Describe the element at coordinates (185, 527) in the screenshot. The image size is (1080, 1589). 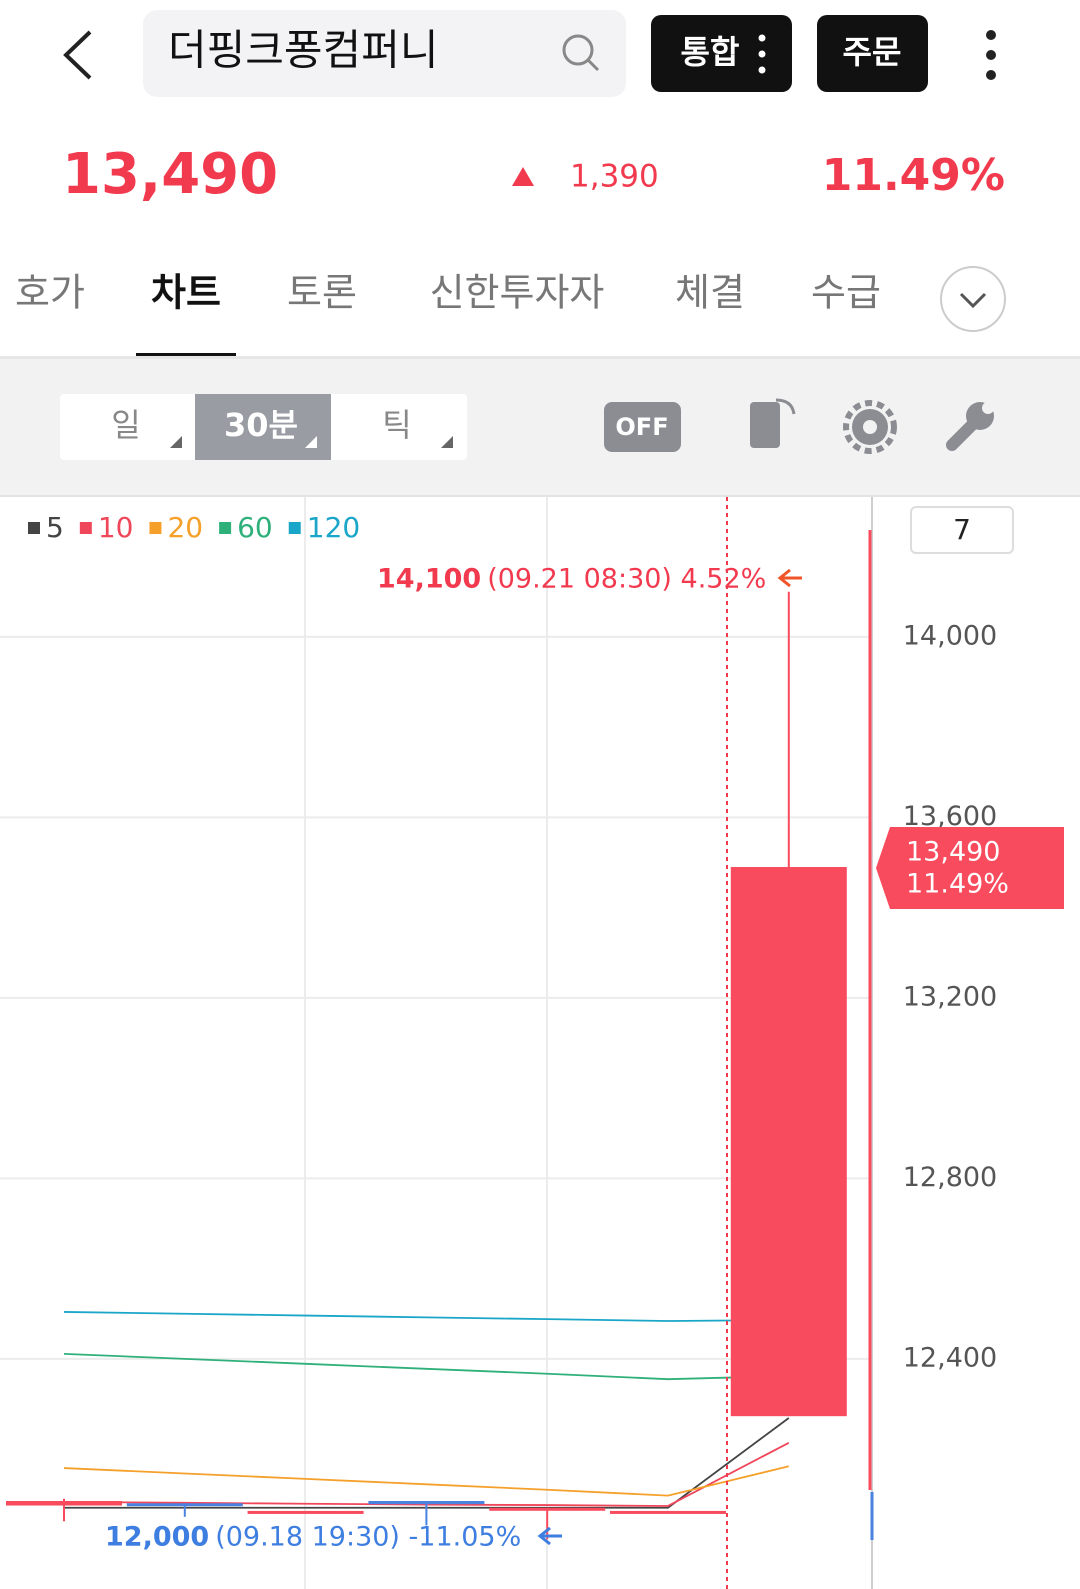
I see `legend-label: 20` at that location.